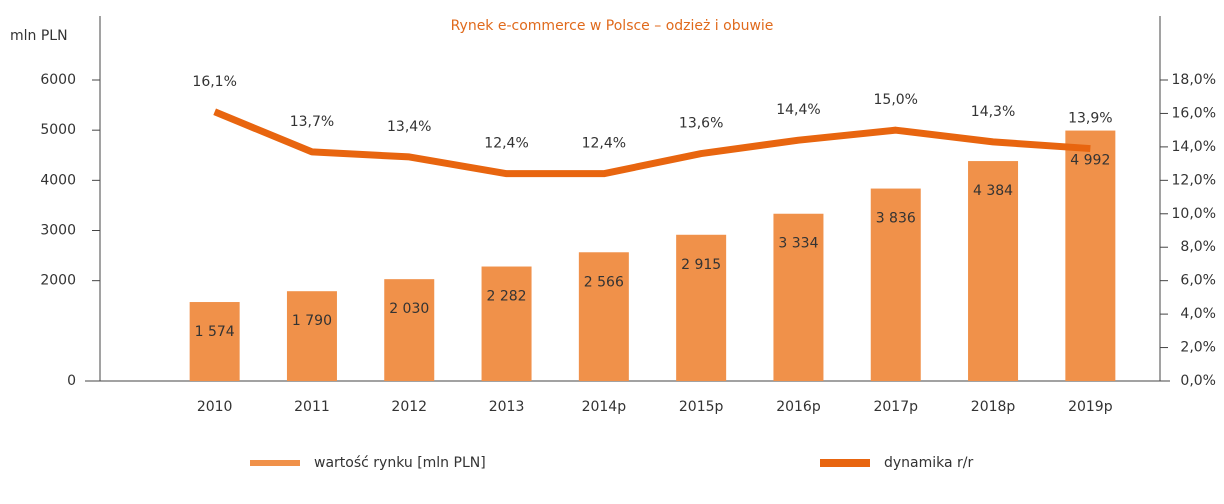  I want to click on line-value-label: 14,3%, so click(993, 112).